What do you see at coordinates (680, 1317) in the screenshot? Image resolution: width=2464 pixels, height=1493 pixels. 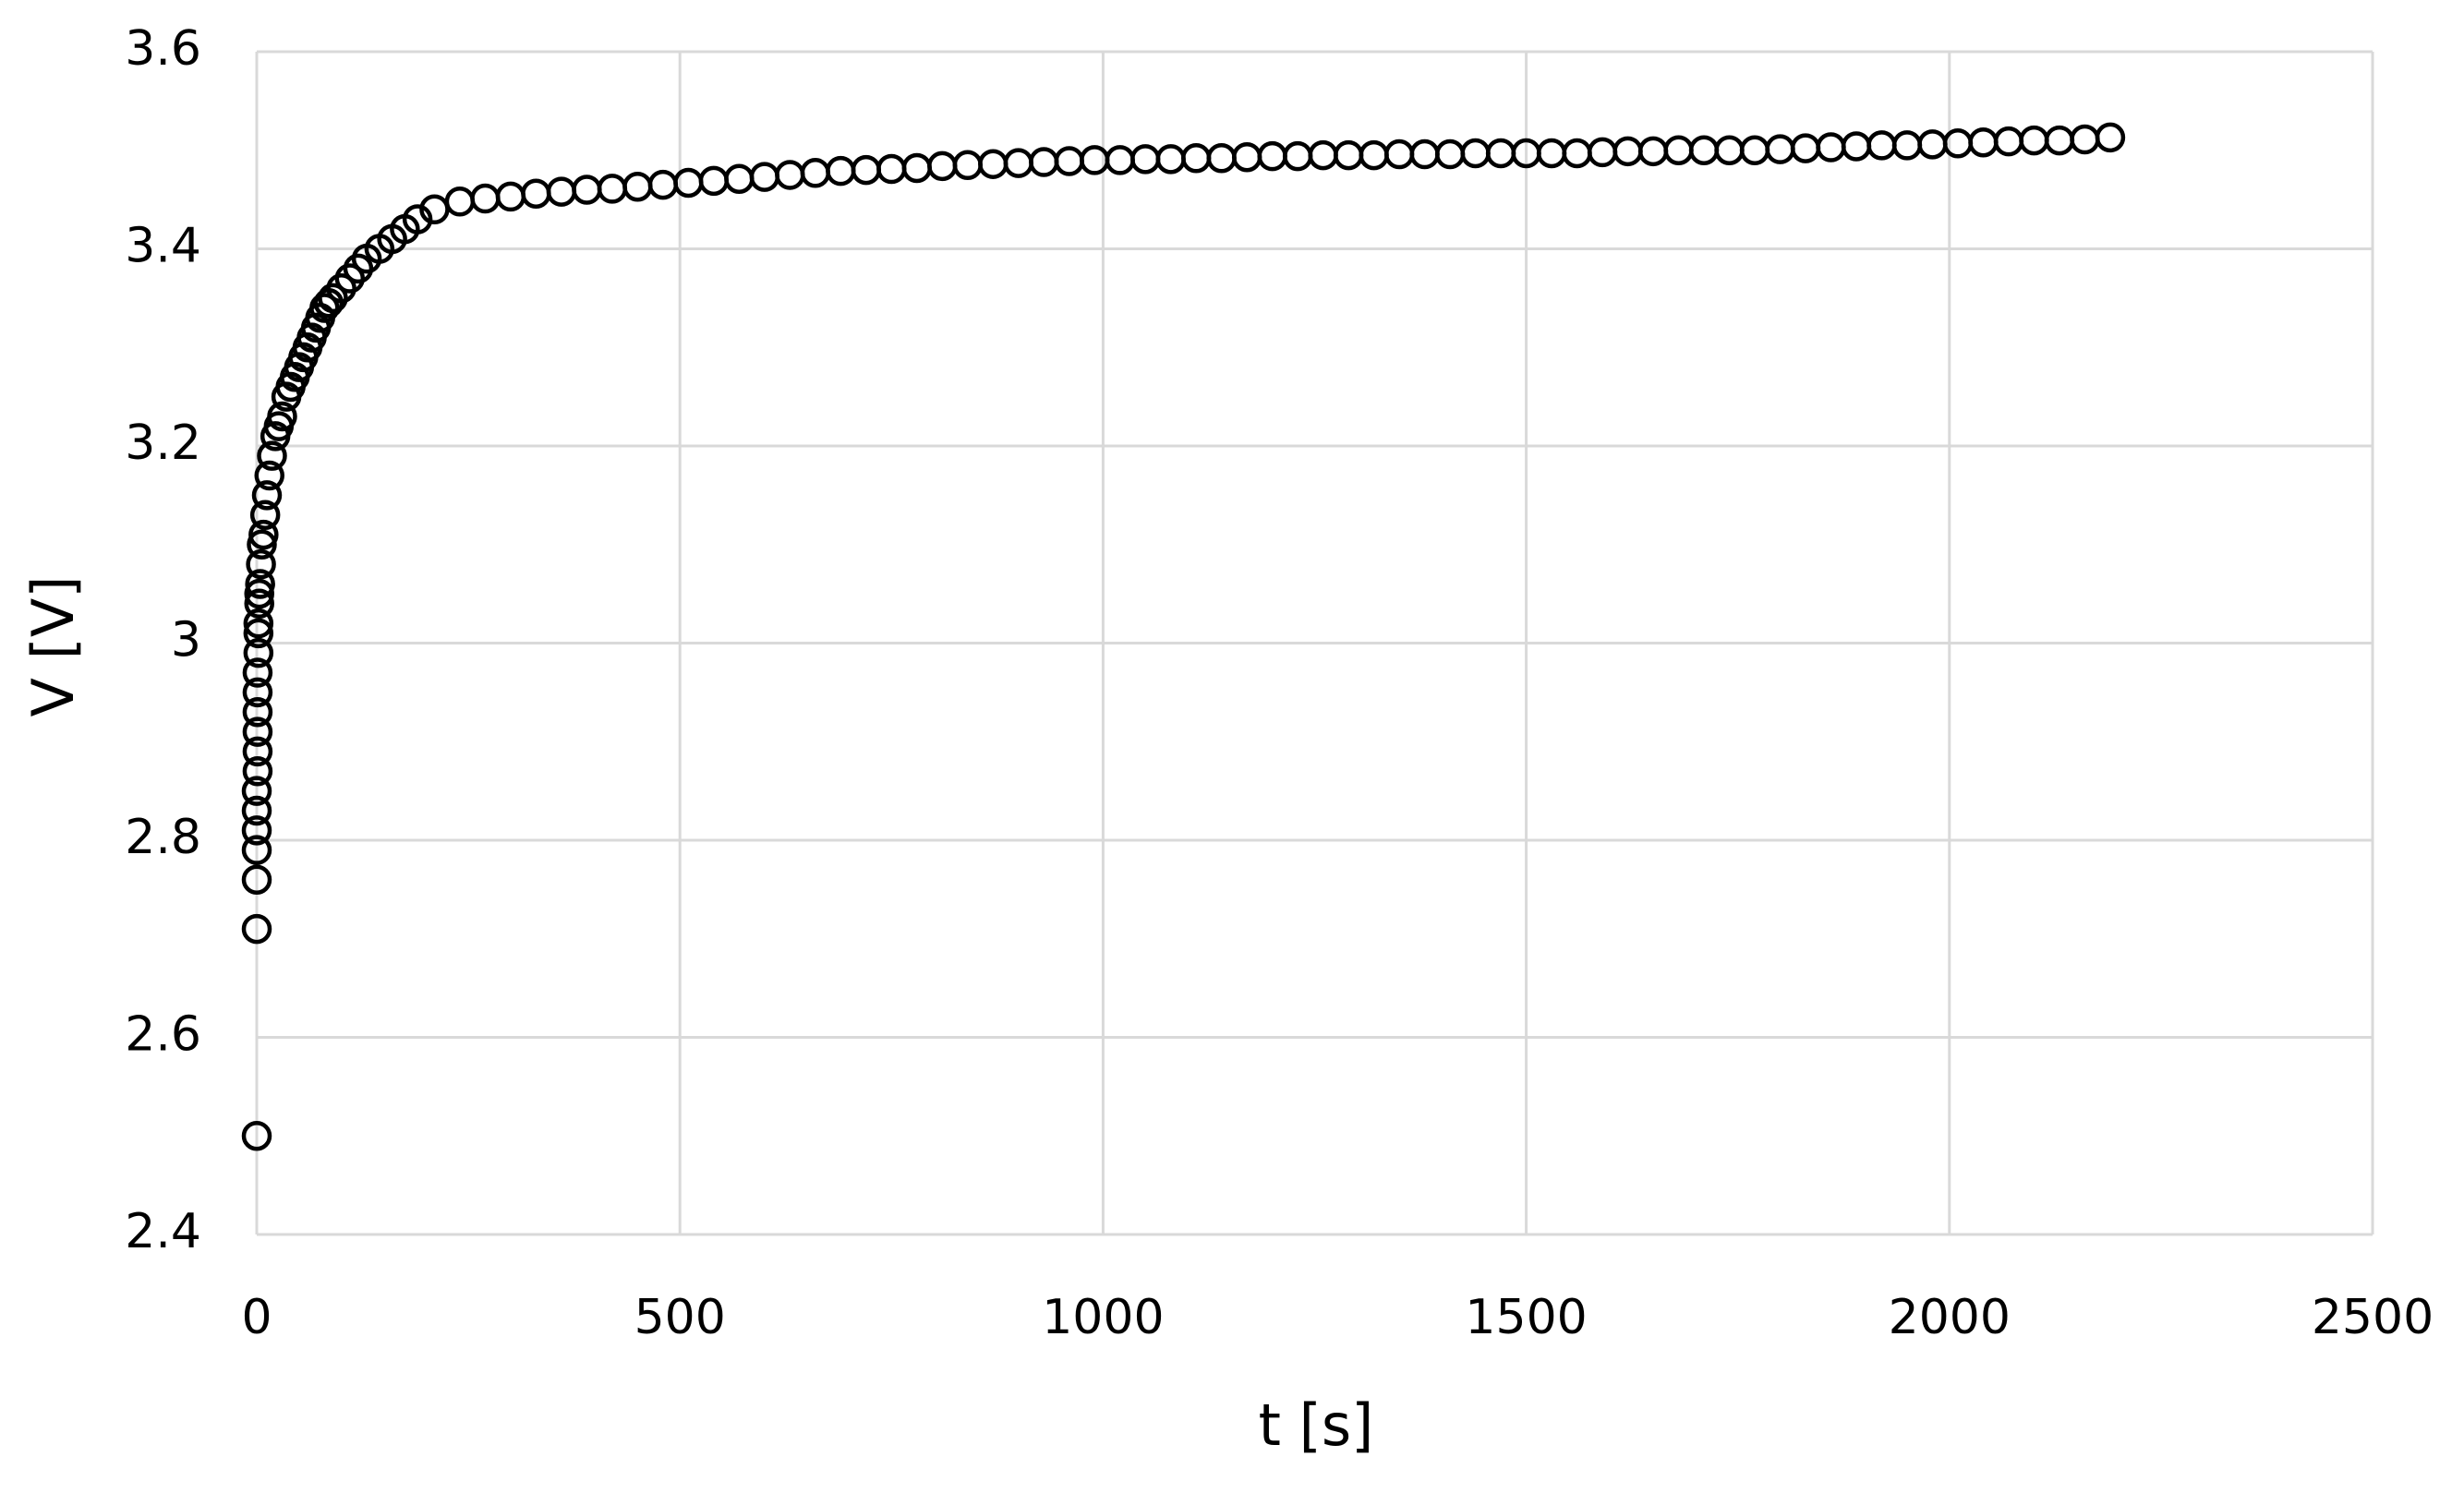 I see `x-tick-label: 500` at bounding box center [680, 1317].